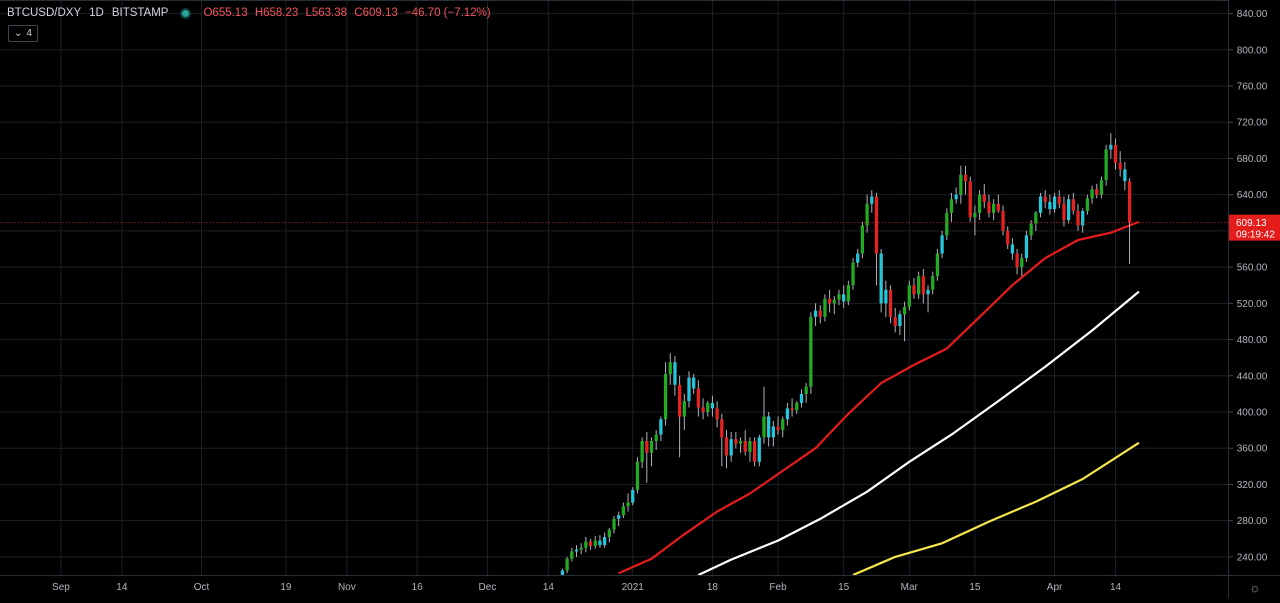 The image size is (1280, 603). What do you see at coordinates (1252, 413) in the screenshot?
I see `price-axis-label: 400.00` at bounding box center [1252, 413].